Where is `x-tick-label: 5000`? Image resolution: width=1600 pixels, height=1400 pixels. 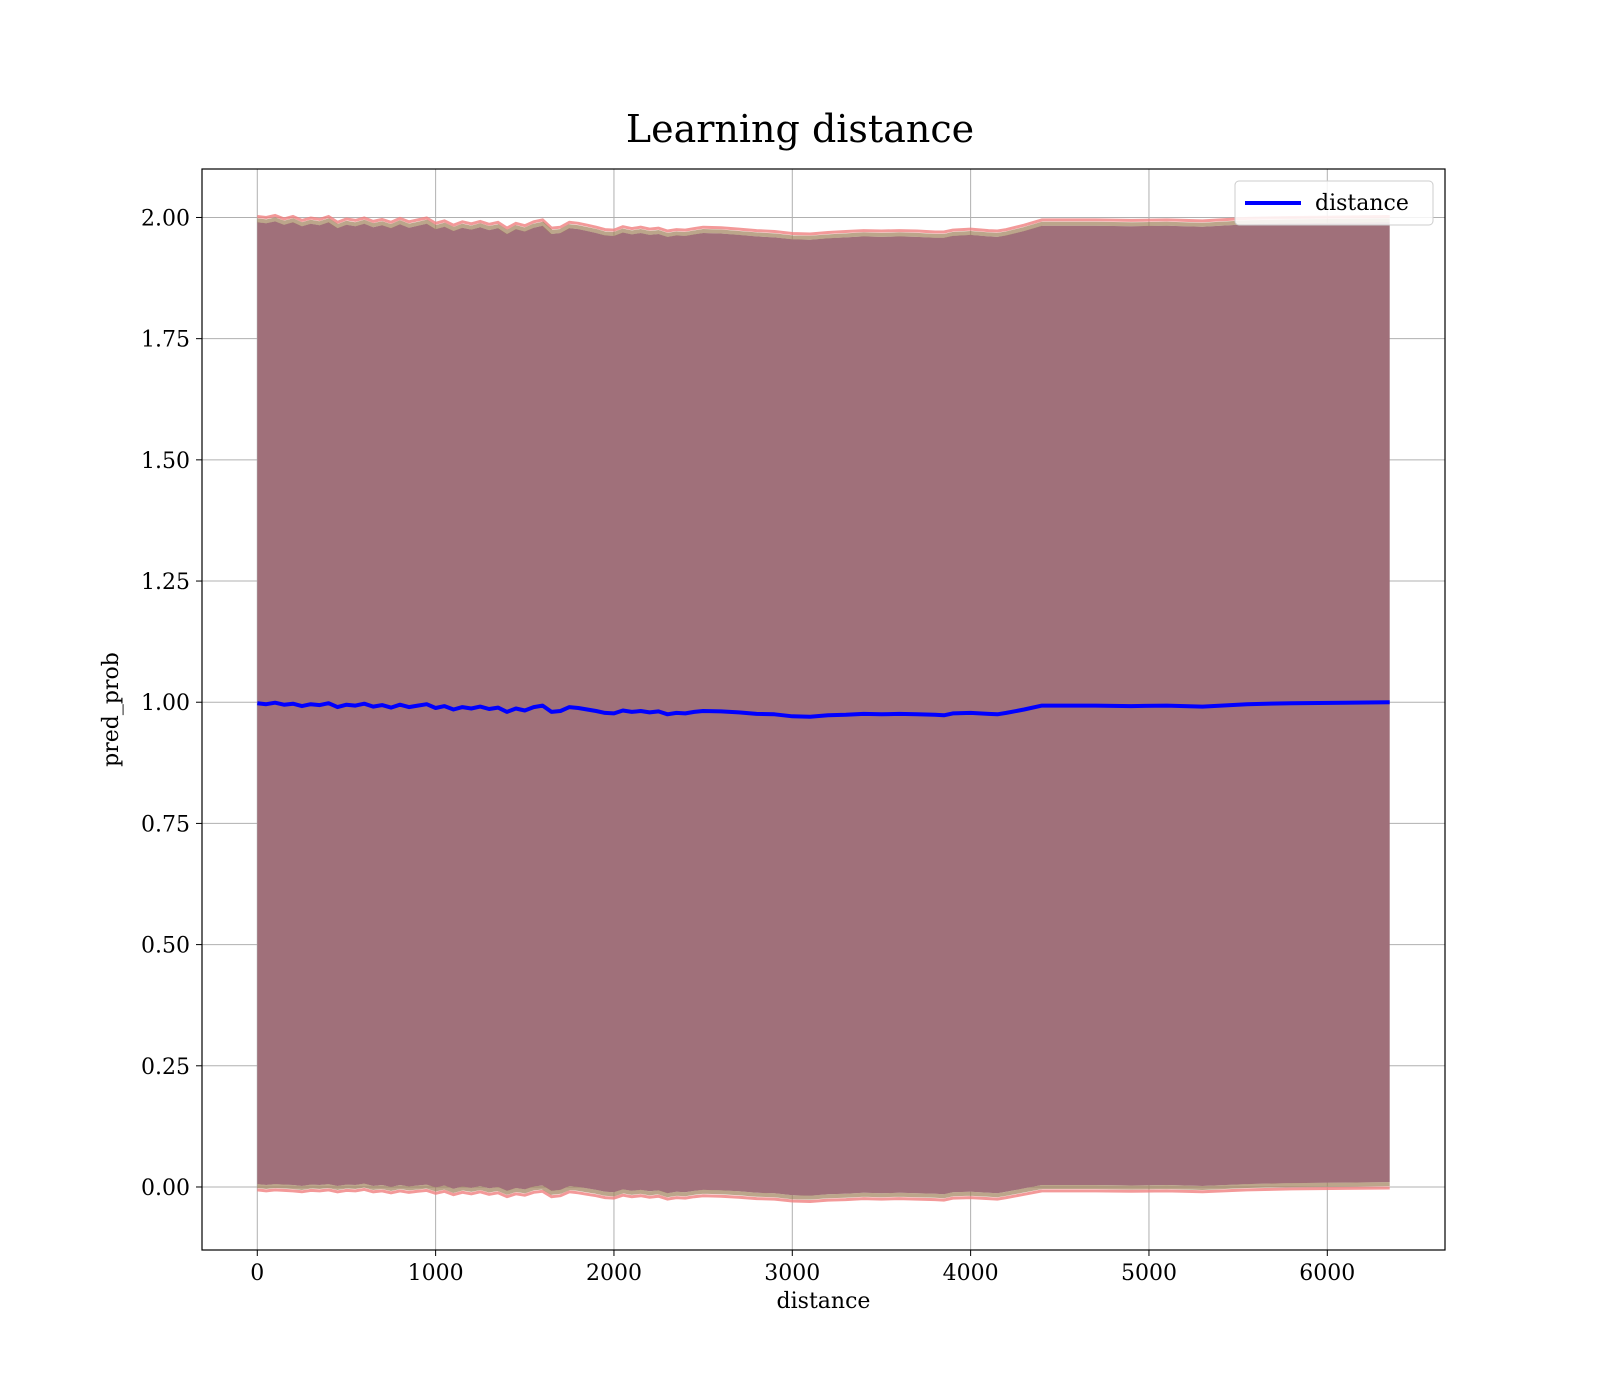
x-tick-label: 5000 is located at coordinates (1149, 1273).